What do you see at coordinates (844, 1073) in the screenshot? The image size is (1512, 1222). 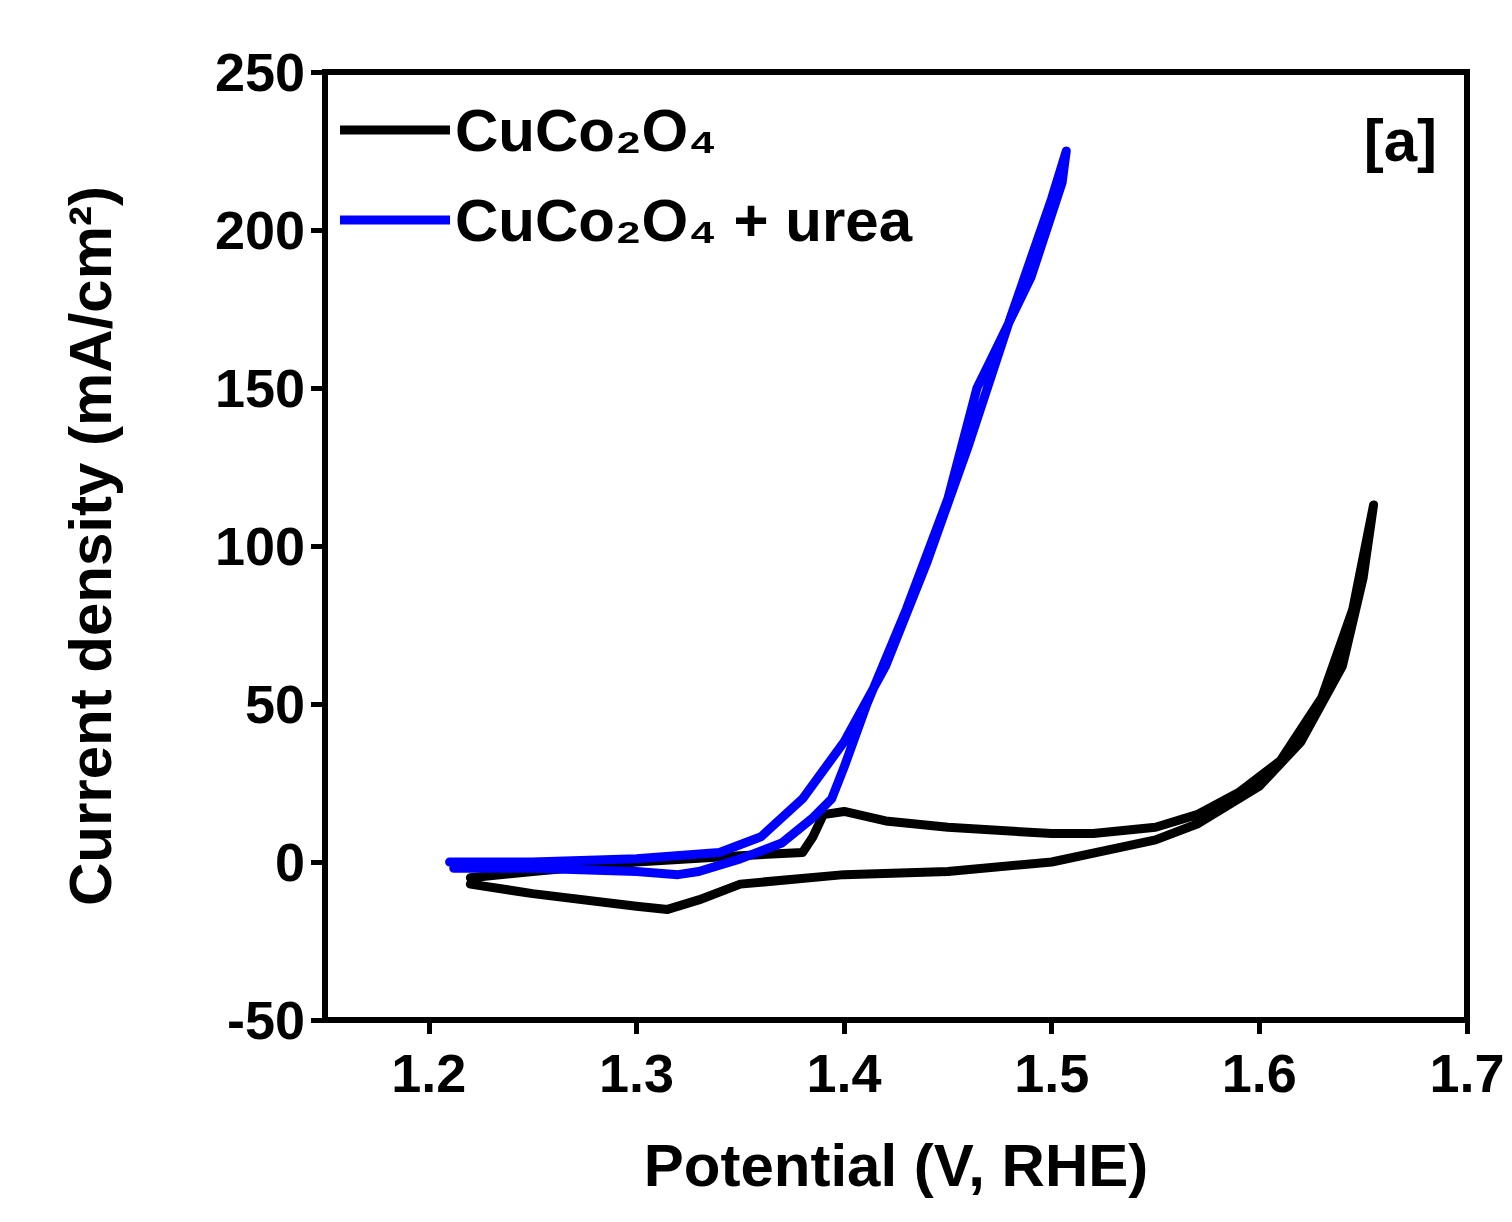 I see `x-tick-label: 1.4` at bounding box center [844, 1073].